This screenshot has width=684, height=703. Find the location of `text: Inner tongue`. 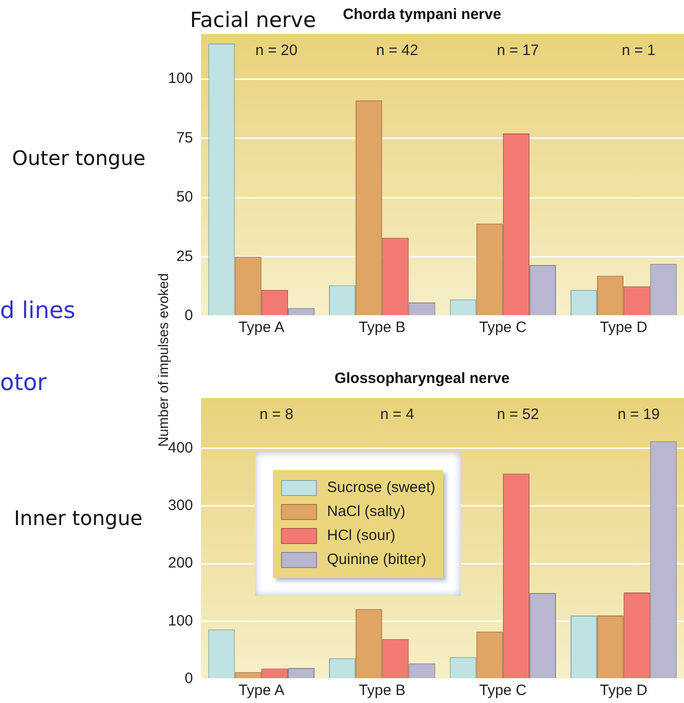

text: Inner tongue is located at coordinates (78, 518).